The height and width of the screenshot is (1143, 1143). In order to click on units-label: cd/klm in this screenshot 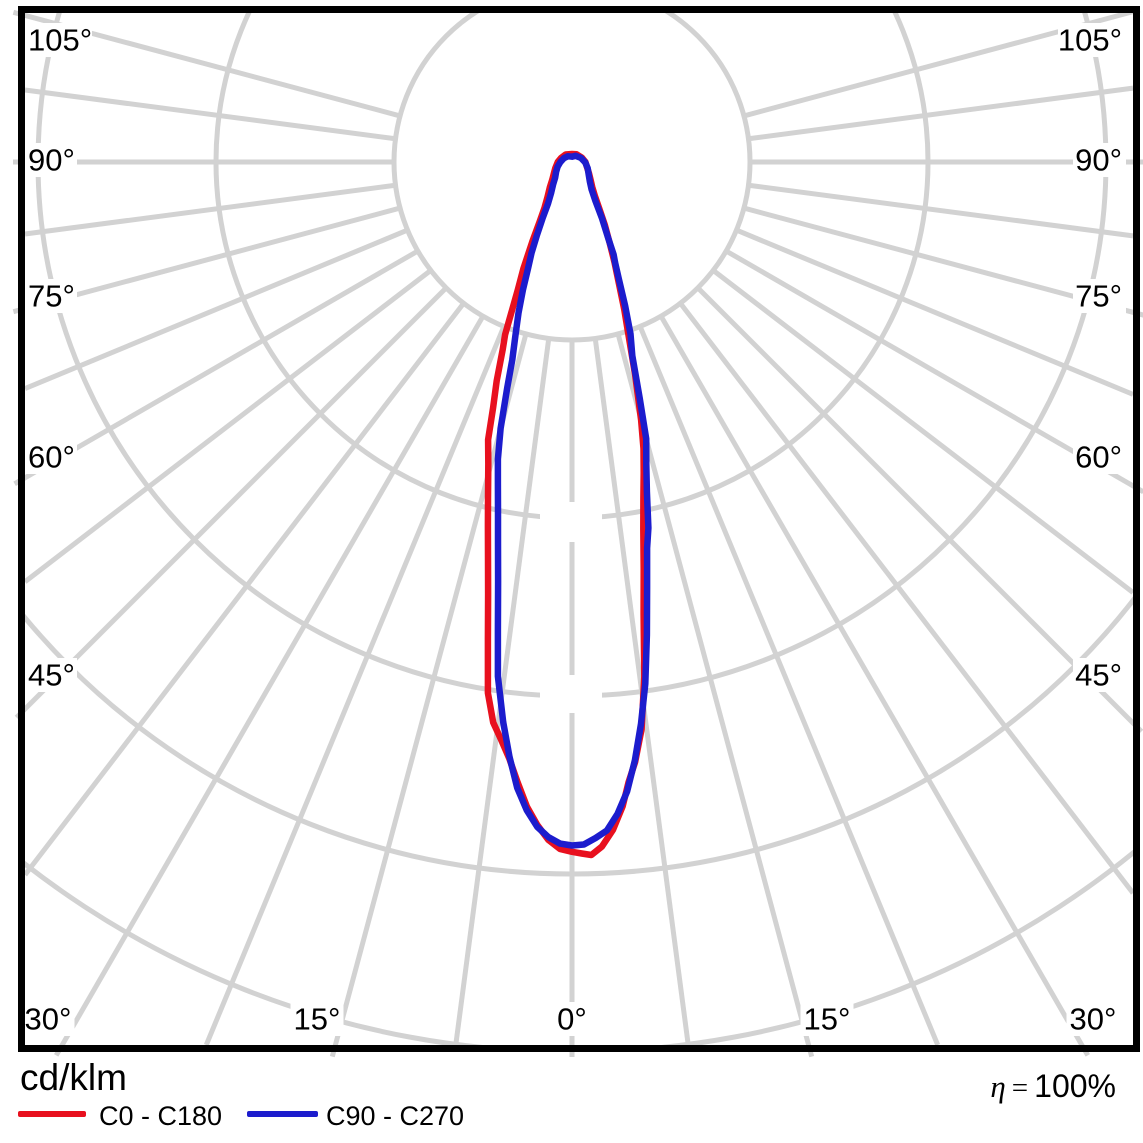, I will do `click(73, 1077)`.